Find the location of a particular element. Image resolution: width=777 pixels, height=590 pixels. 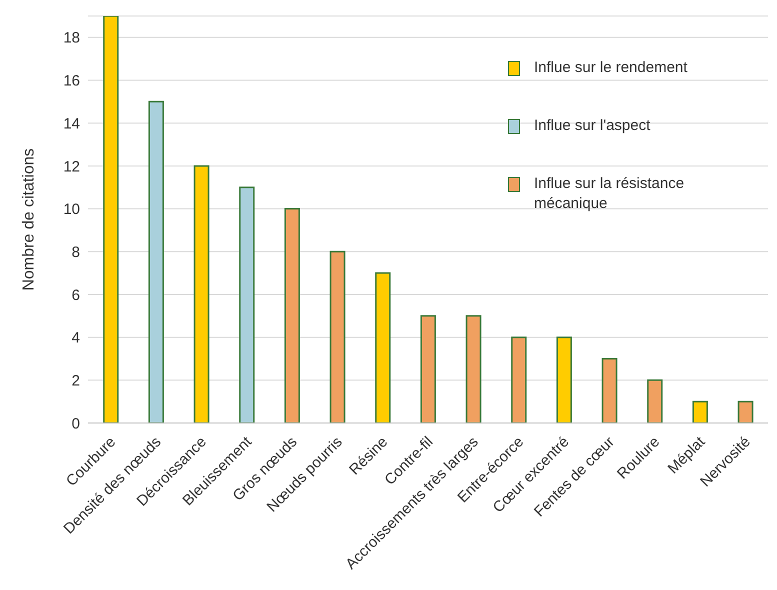

y-tick-label: 16 is located at coordinates (71, 81).